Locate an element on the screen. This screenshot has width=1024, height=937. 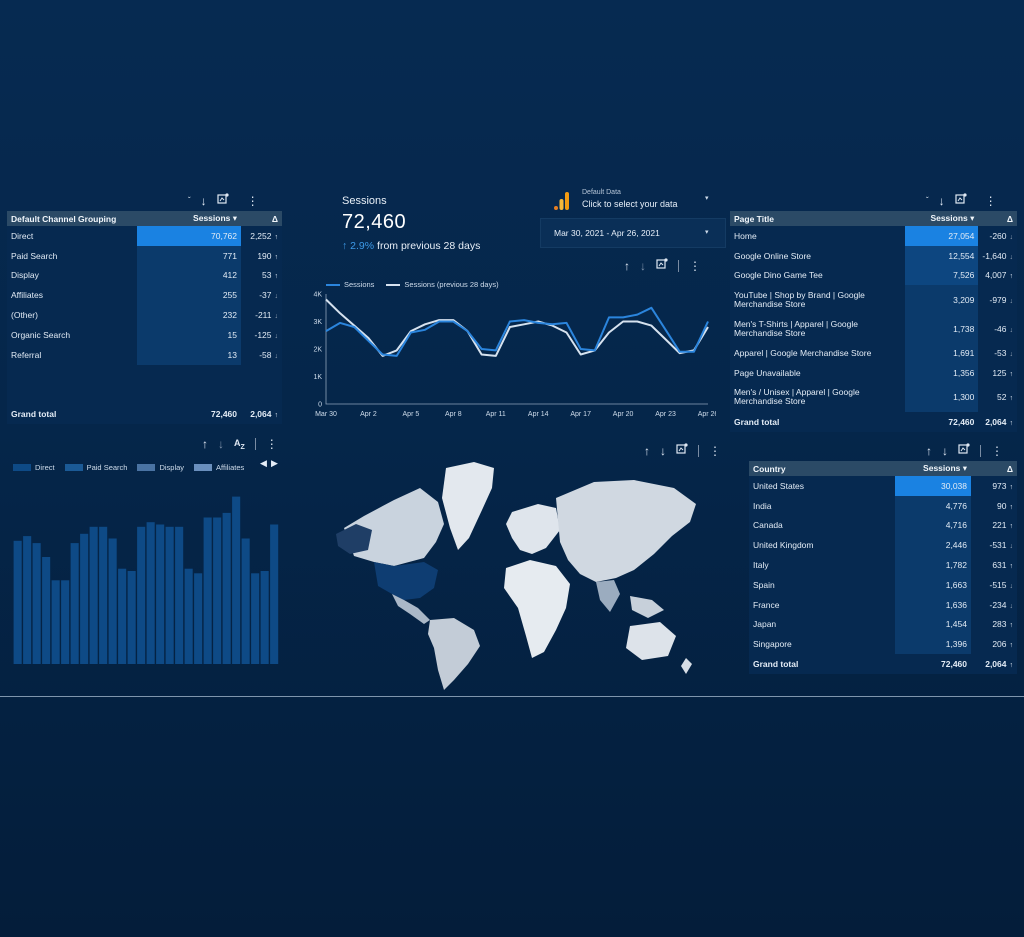
table-row: Canada 4,716 221 ↑ is located at coordinates (883, 525).